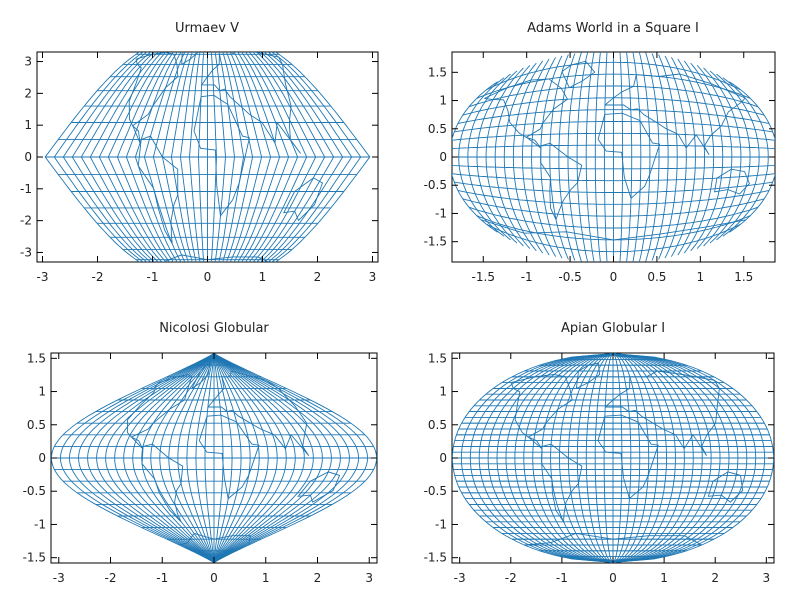  What do you see at coordinates (214, 328) in the screenshot?
I see `chart-title: Nicolosi Globular` at bounding box center [214, 328].